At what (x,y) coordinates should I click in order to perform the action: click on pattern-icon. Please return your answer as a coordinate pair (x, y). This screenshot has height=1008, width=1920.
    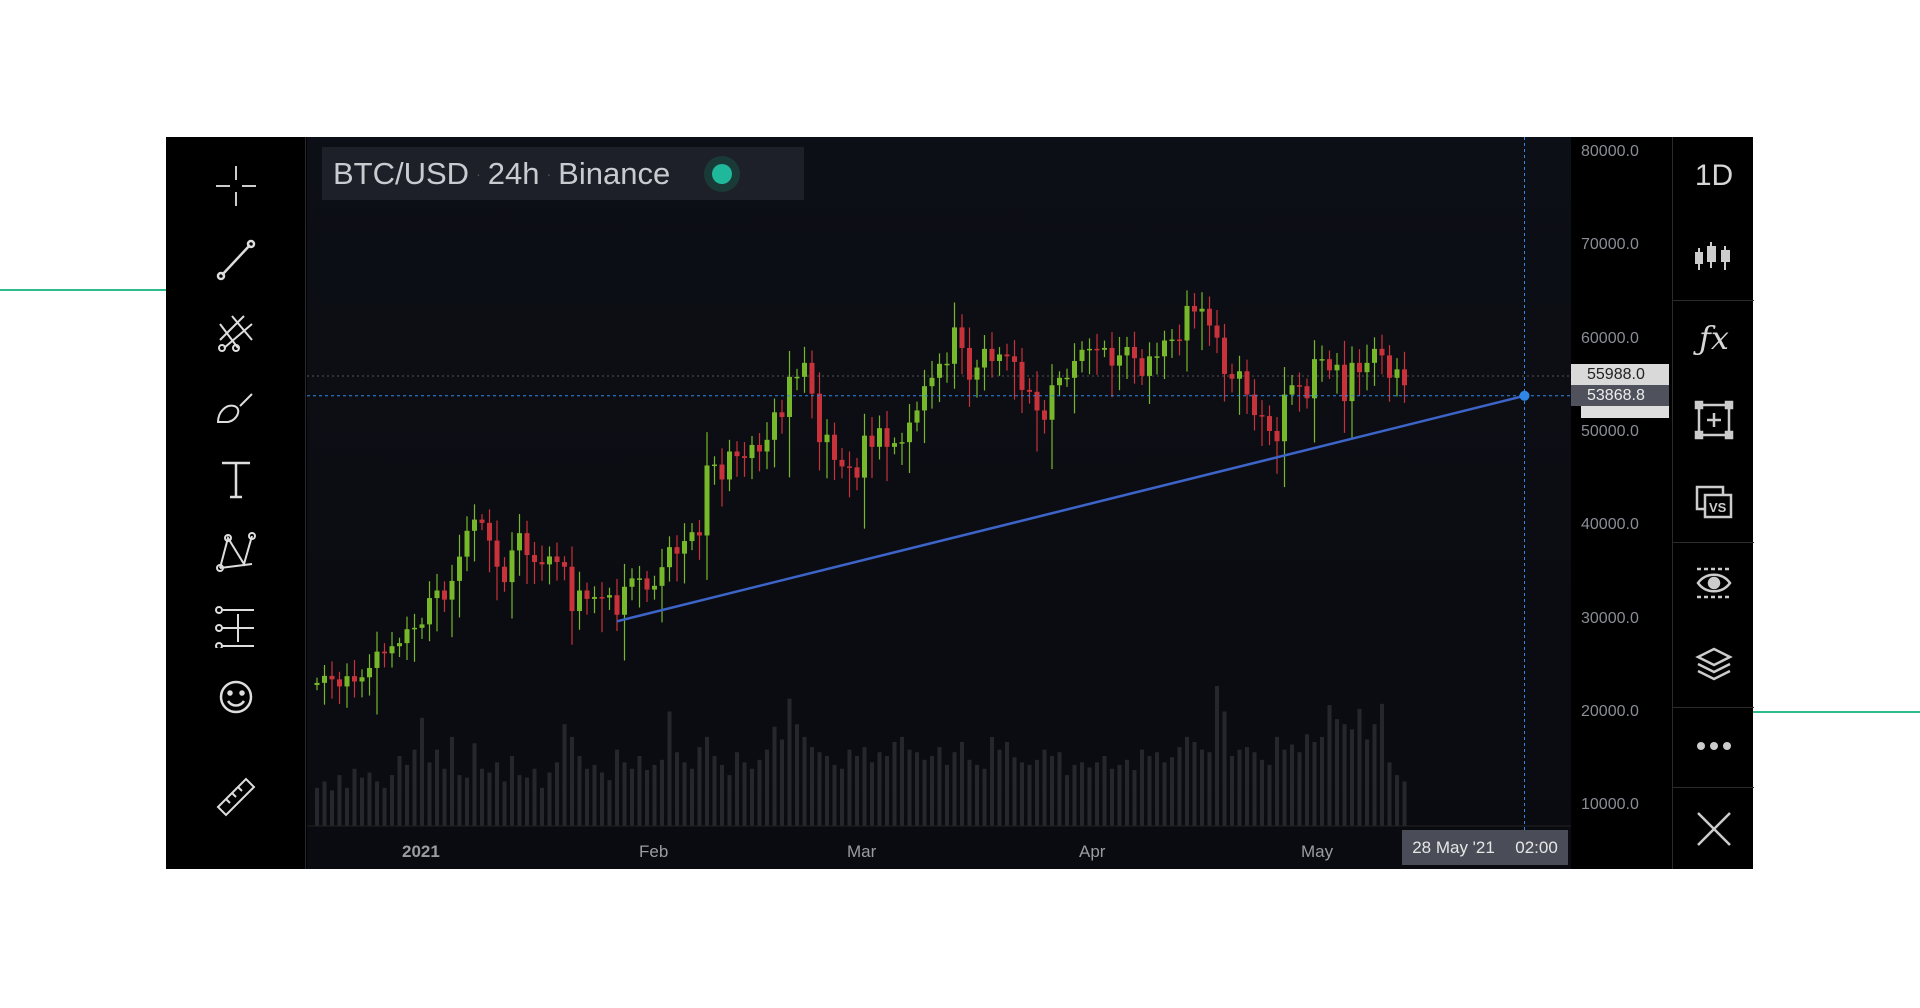
    Looking at the image, I should click on (236, 552).